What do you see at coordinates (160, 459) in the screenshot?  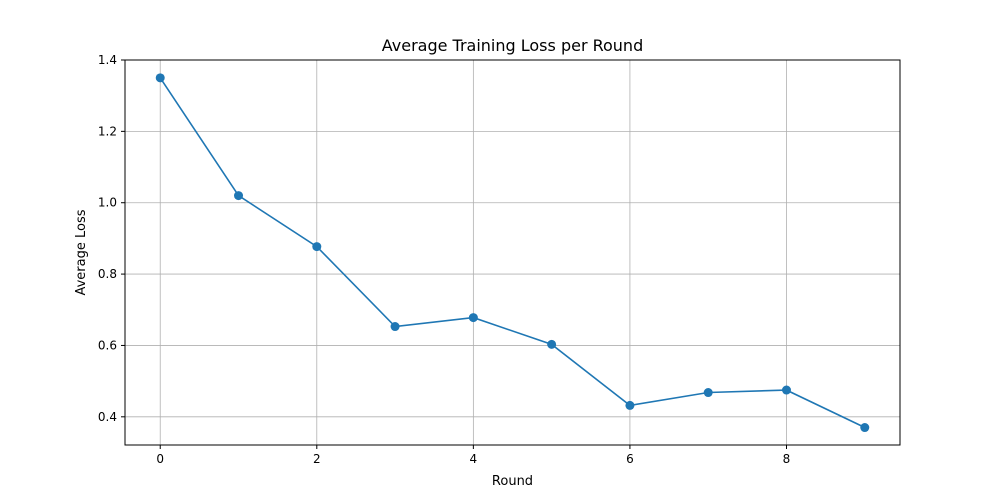 I see `x-tick-label: 0` at bounding box center [160, 459].